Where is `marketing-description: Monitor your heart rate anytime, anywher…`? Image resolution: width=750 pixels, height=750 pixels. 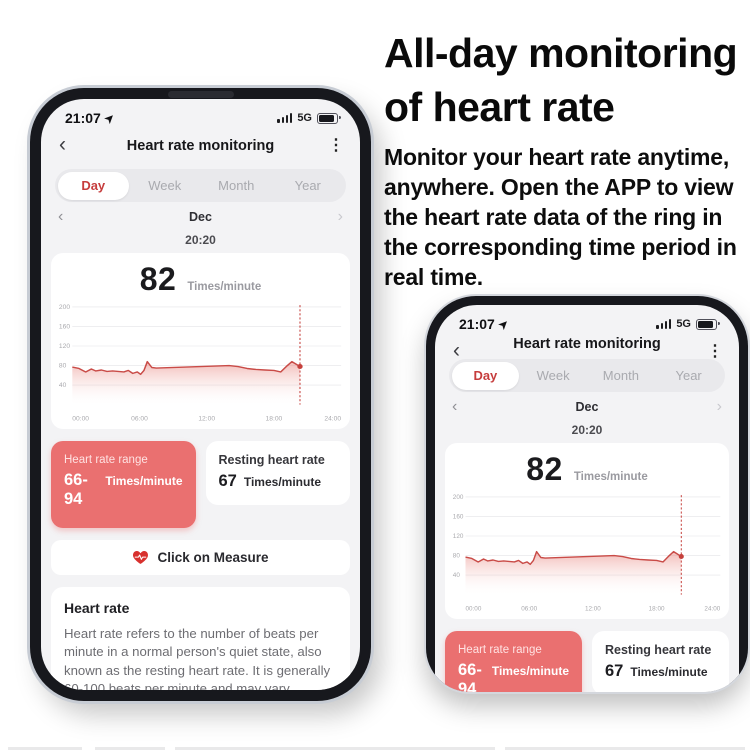
marketing-description: Monitor your heart rate anytime, anywher… is located at coordinates (560, 217).